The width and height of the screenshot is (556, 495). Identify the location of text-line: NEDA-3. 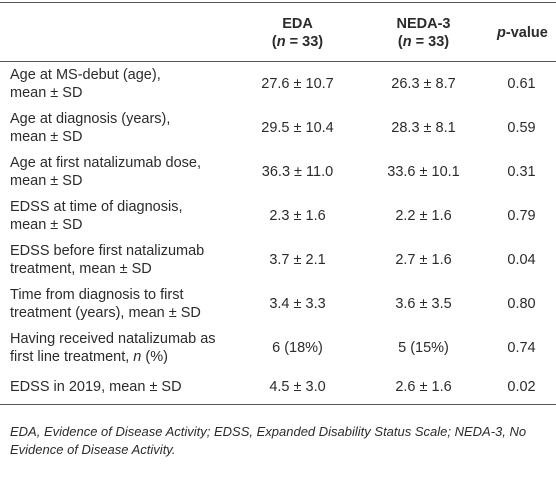
(423, 24).